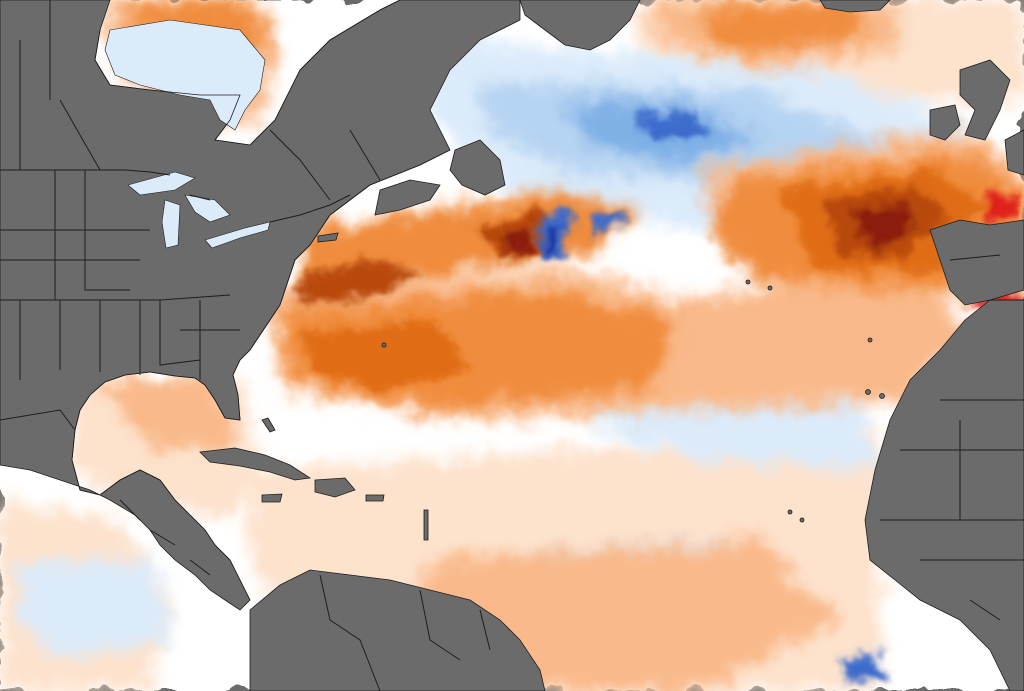  What do you see at coordinates (426, 525) in the screenshot?
I see `lesser-antilles` at bounding box center [426, 525].